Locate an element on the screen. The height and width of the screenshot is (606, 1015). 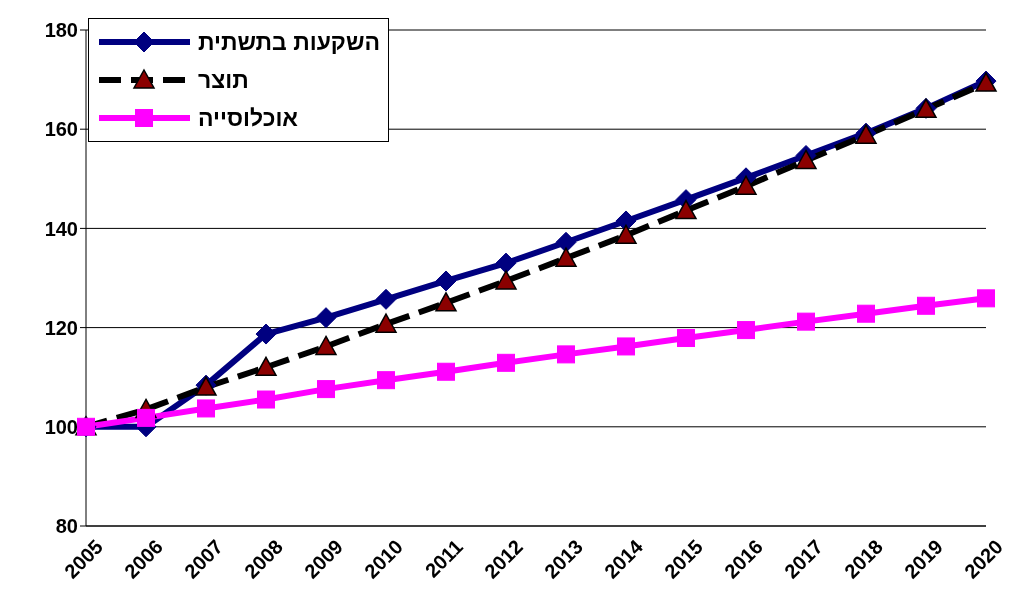
y-tick-label: 140 is located at coordinates (61, 228).